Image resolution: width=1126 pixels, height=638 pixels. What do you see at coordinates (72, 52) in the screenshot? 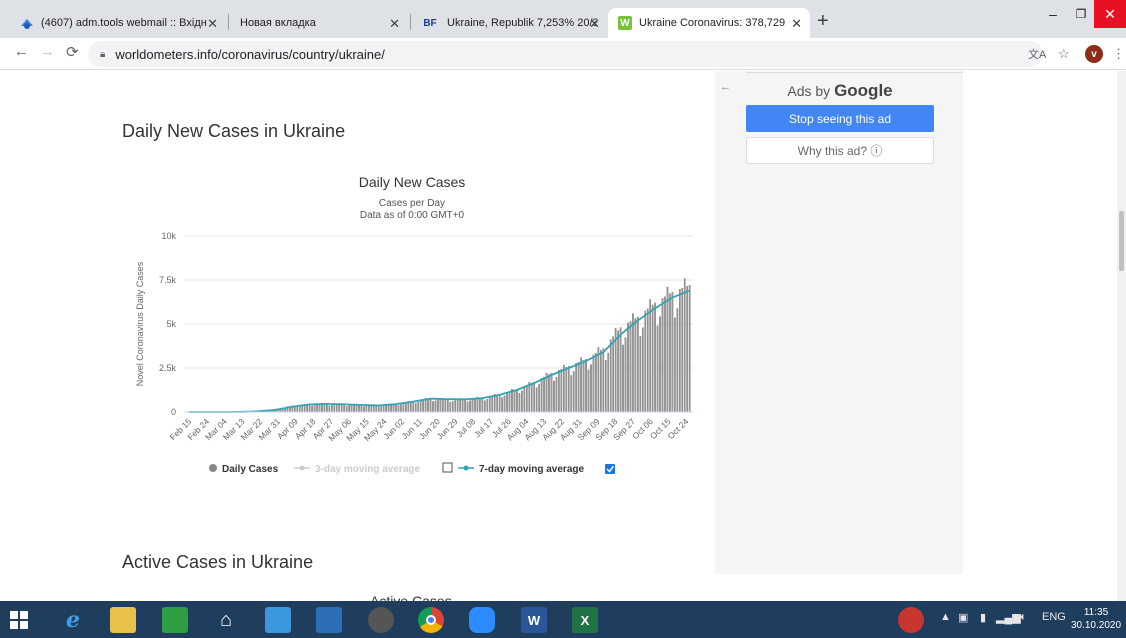
I see `reload-icon: ⟳` at bounding box center [72, 52].